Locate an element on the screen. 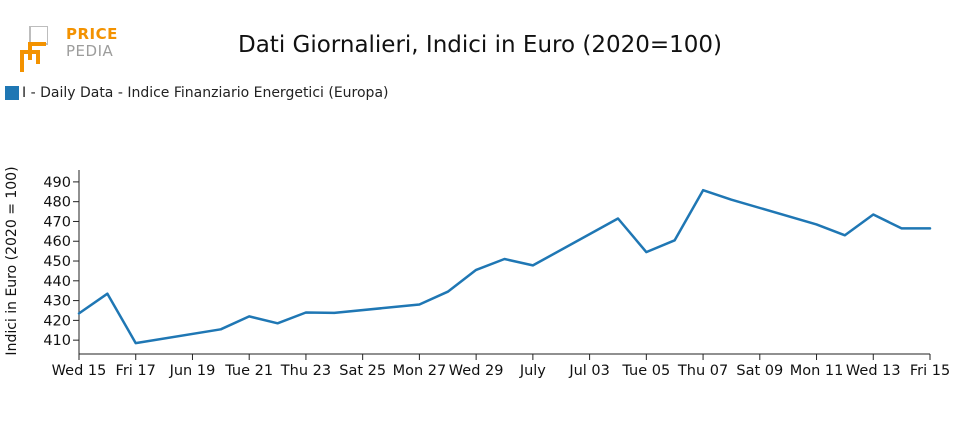 The width and height of the screenshot is (960, 430). y-axis-title: Indici in Euro (2020 = 100) is located at coordinates (12, 260).